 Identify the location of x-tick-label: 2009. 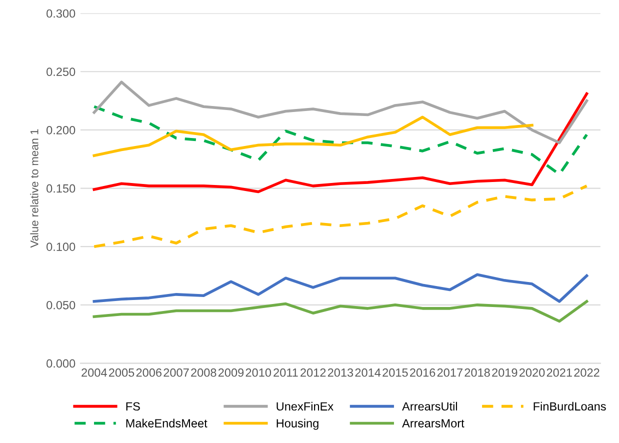
(231, 372).